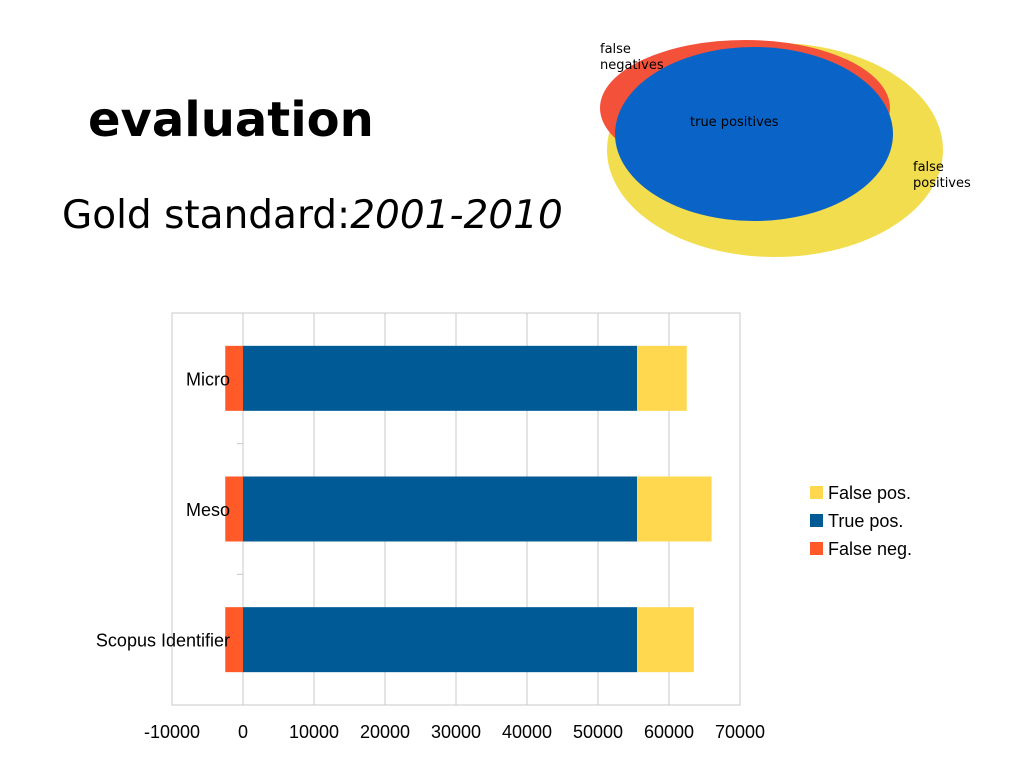 The image size is (1024, 768). Describe the element at coordinates (754, 134) in the screenshot. I see `venn-true-positives-region` at that location.